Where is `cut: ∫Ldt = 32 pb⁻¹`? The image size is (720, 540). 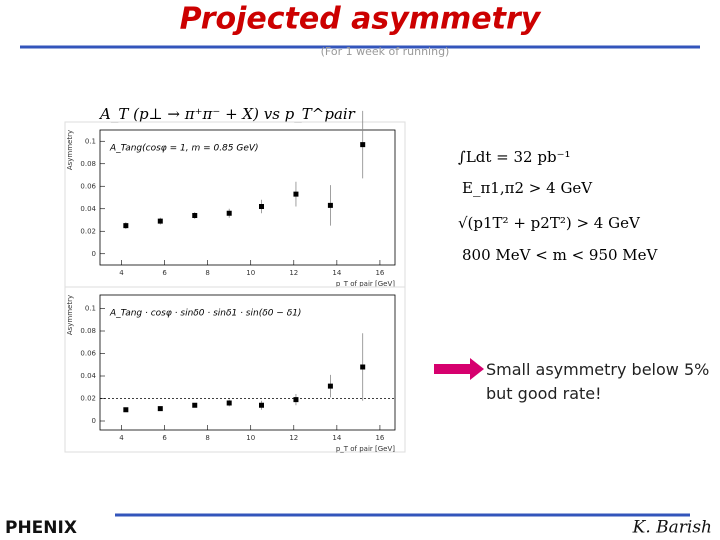
cut: ∫Ldt = 32 pb⁻¹ is located at coordinates (514, 157).